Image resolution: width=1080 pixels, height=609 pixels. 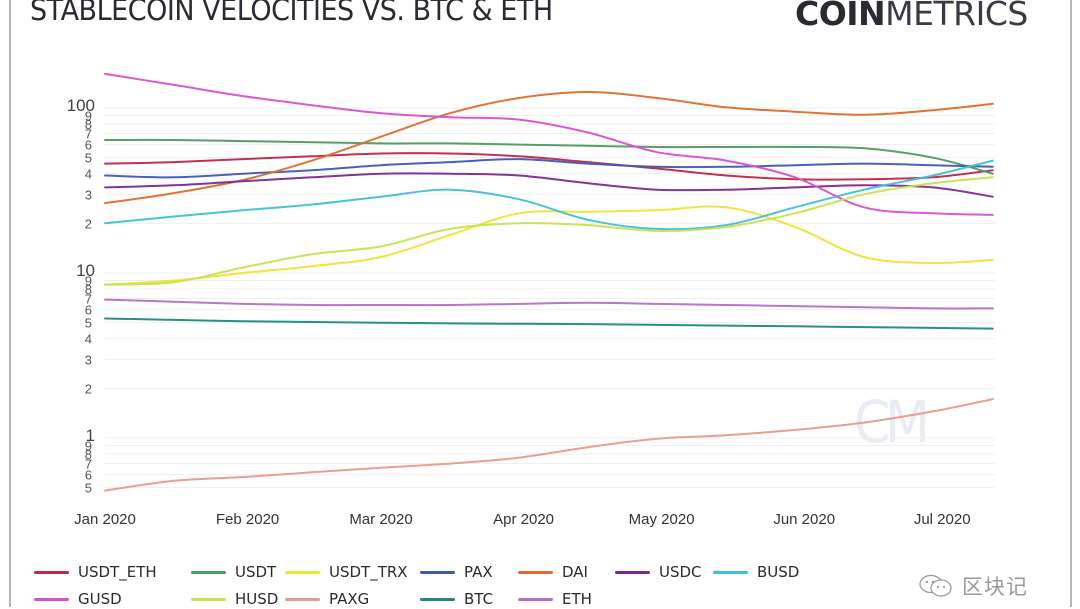 I want to click on legend-label: USDT_TRX, so click(x=368, y=572).